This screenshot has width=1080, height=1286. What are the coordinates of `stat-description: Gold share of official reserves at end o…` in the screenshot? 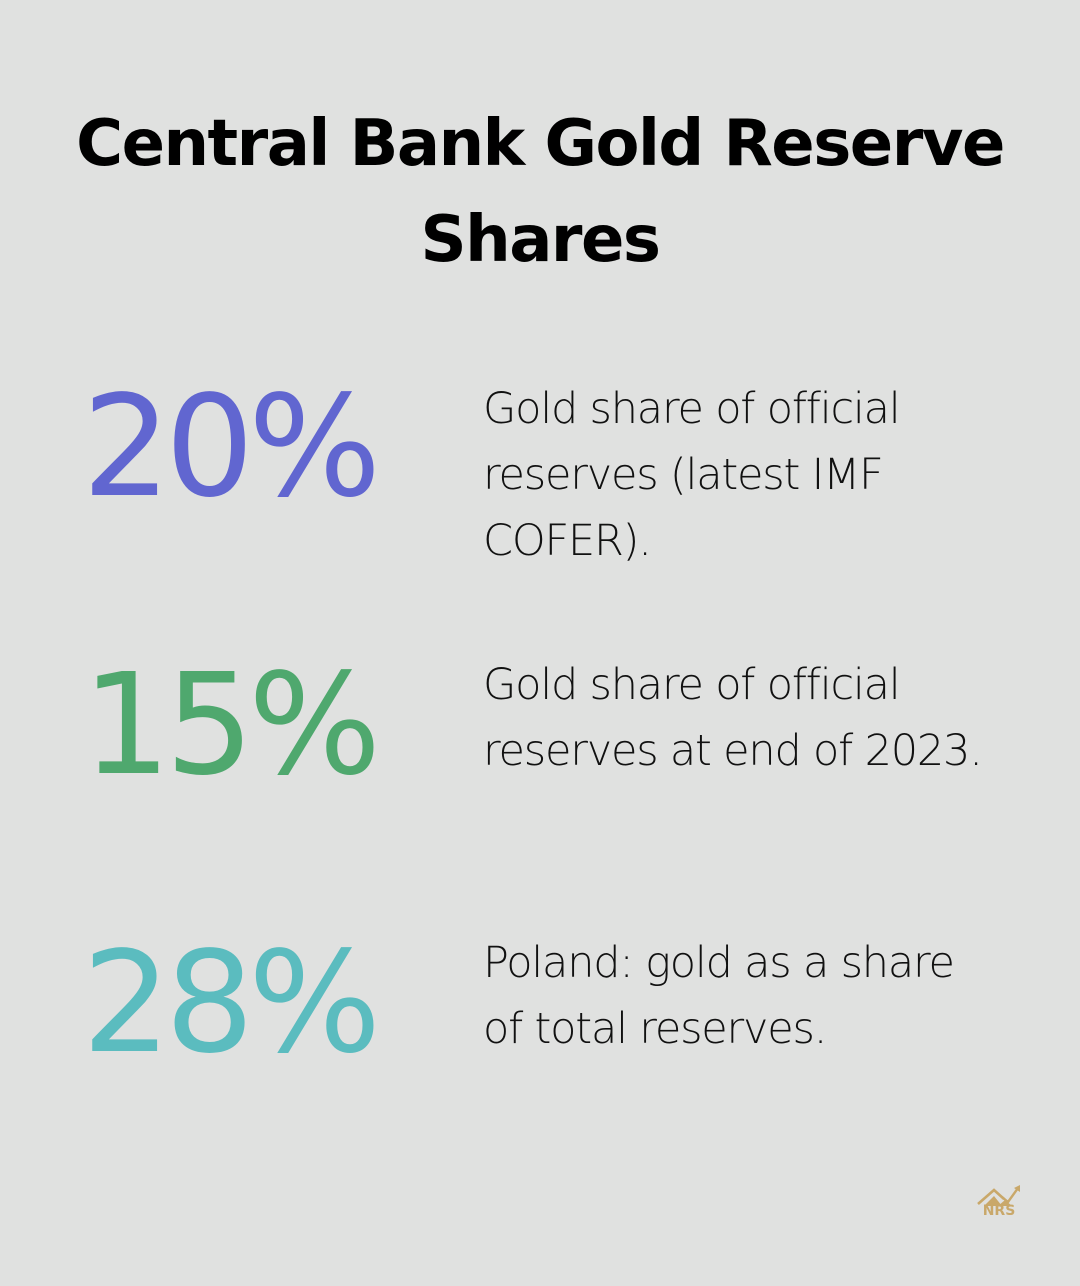 It's located at (733, 718).